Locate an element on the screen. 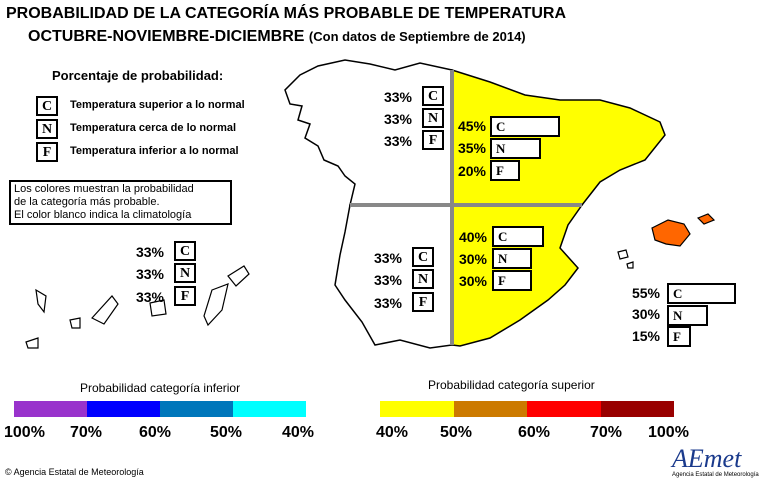 The image size is (760, 486). can-code-n: N is located at coordinates (185, 273).